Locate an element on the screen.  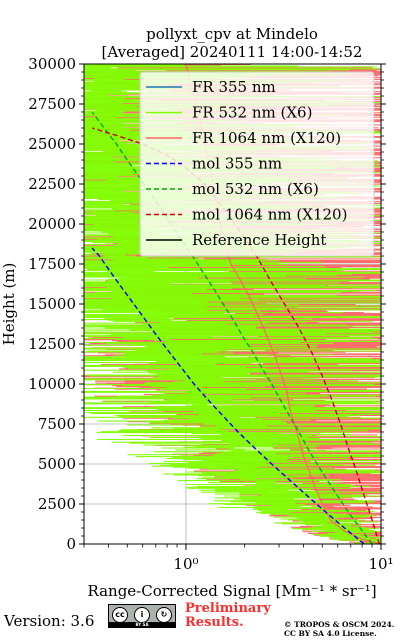
y-tick-label: 7500 is located at coordinates (57, 424).